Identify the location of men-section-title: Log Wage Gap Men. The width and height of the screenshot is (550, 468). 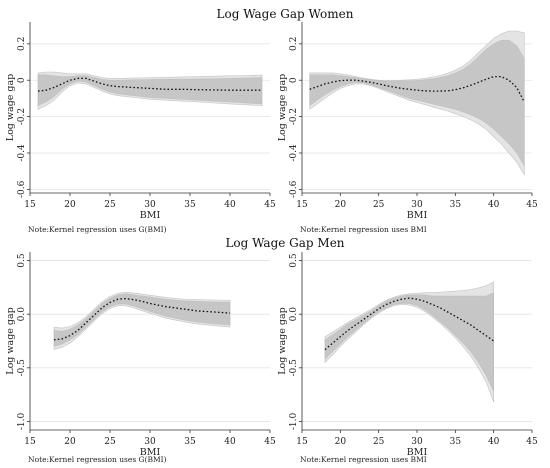
(284, 243).